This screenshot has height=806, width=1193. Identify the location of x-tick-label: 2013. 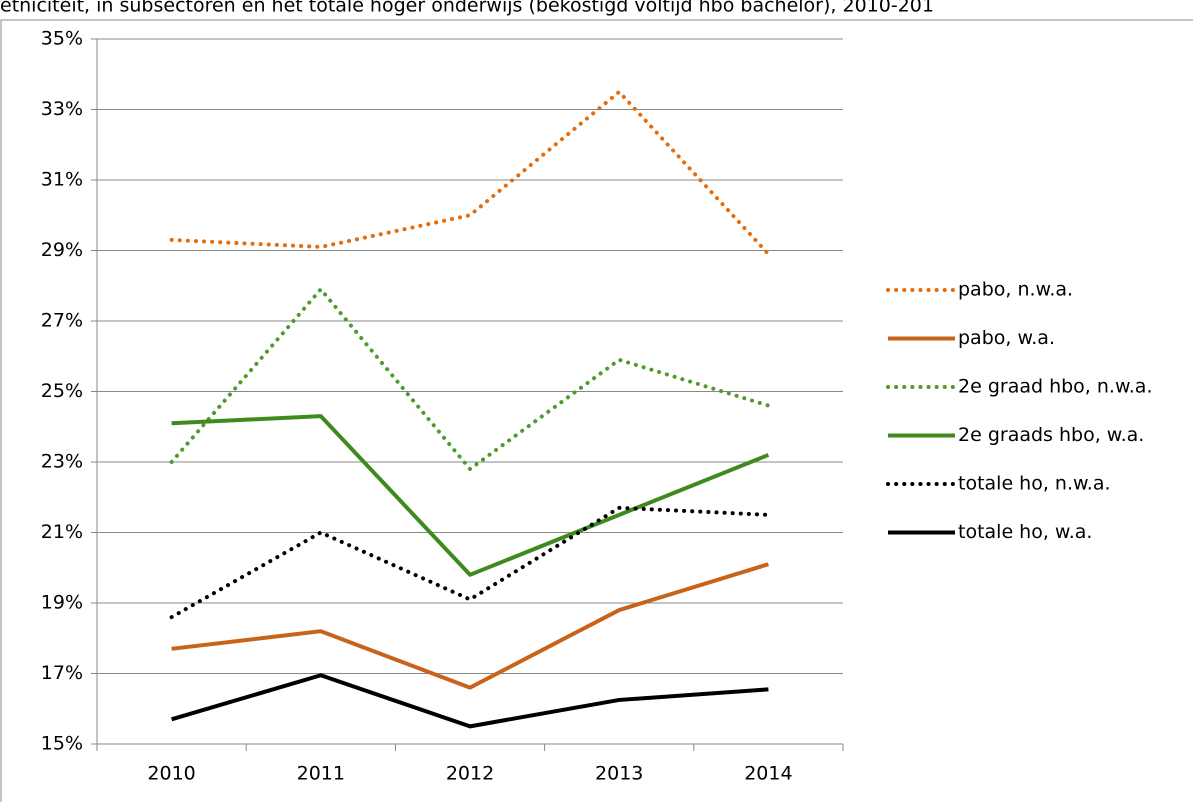
(619, 774).